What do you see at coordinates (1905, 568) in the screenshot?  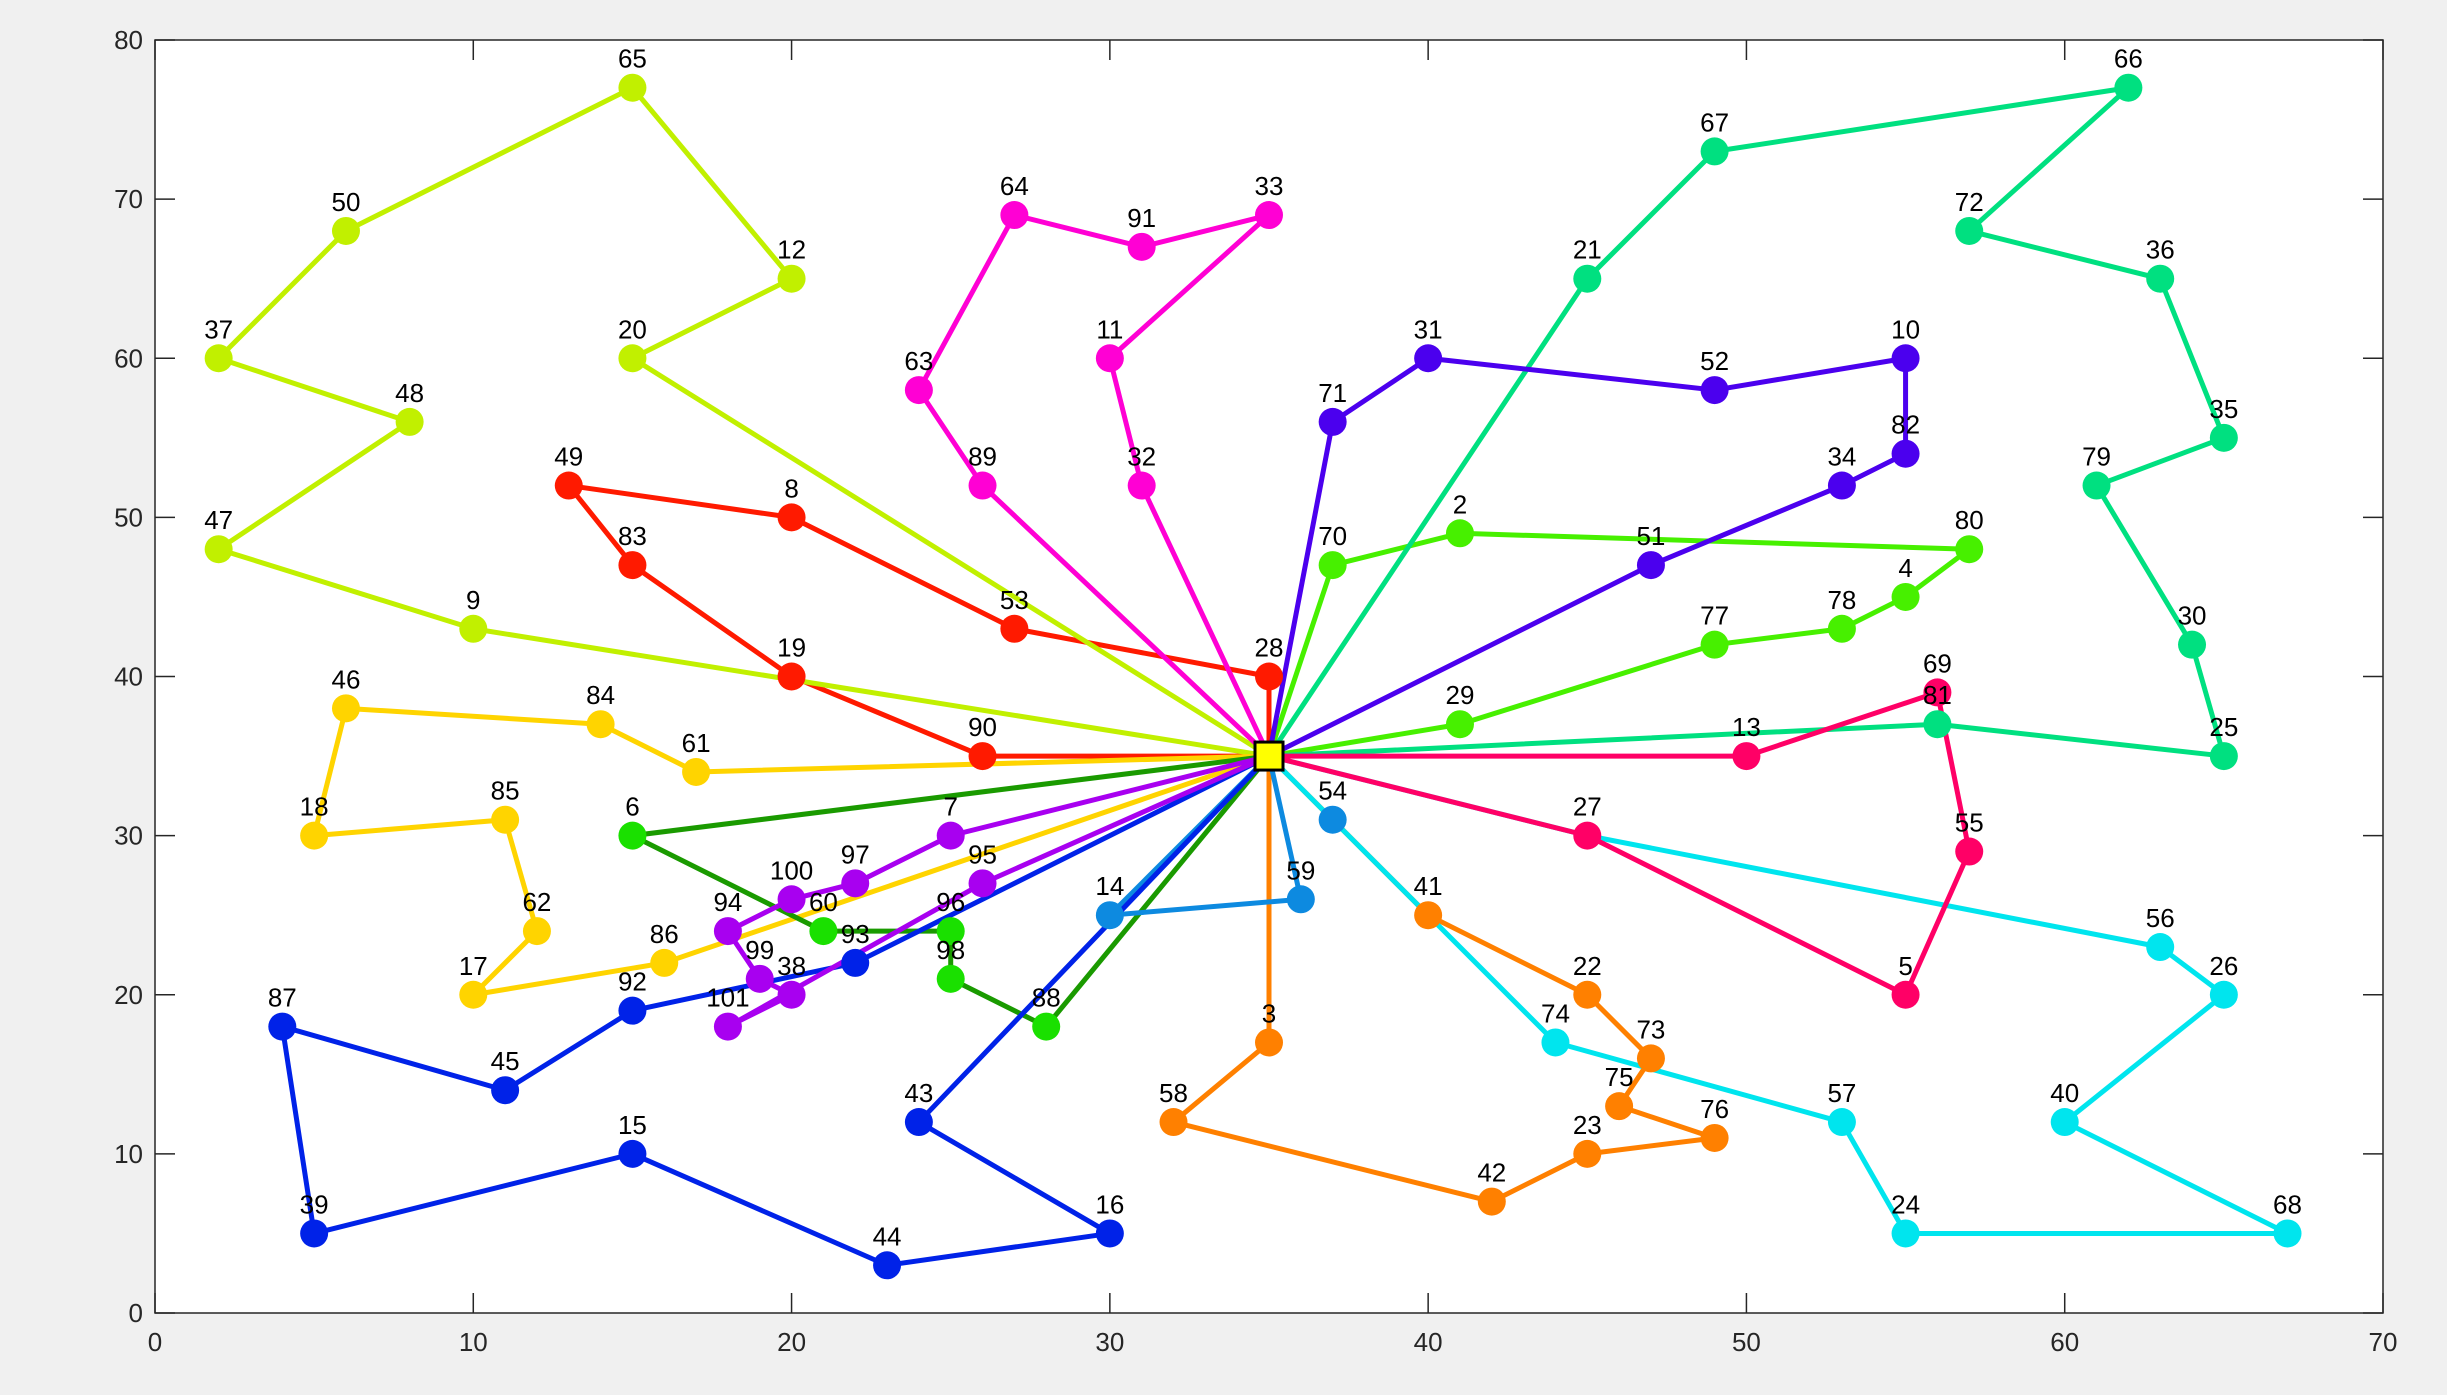 I see `node-label-4: 4` at bounding box center [1905, 568].